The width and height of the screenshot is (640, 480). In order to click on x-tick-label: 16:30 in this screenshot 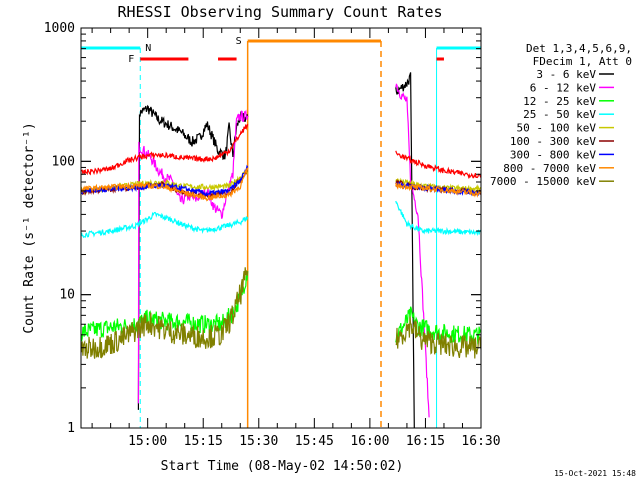, I will do `click(480, 441)`.